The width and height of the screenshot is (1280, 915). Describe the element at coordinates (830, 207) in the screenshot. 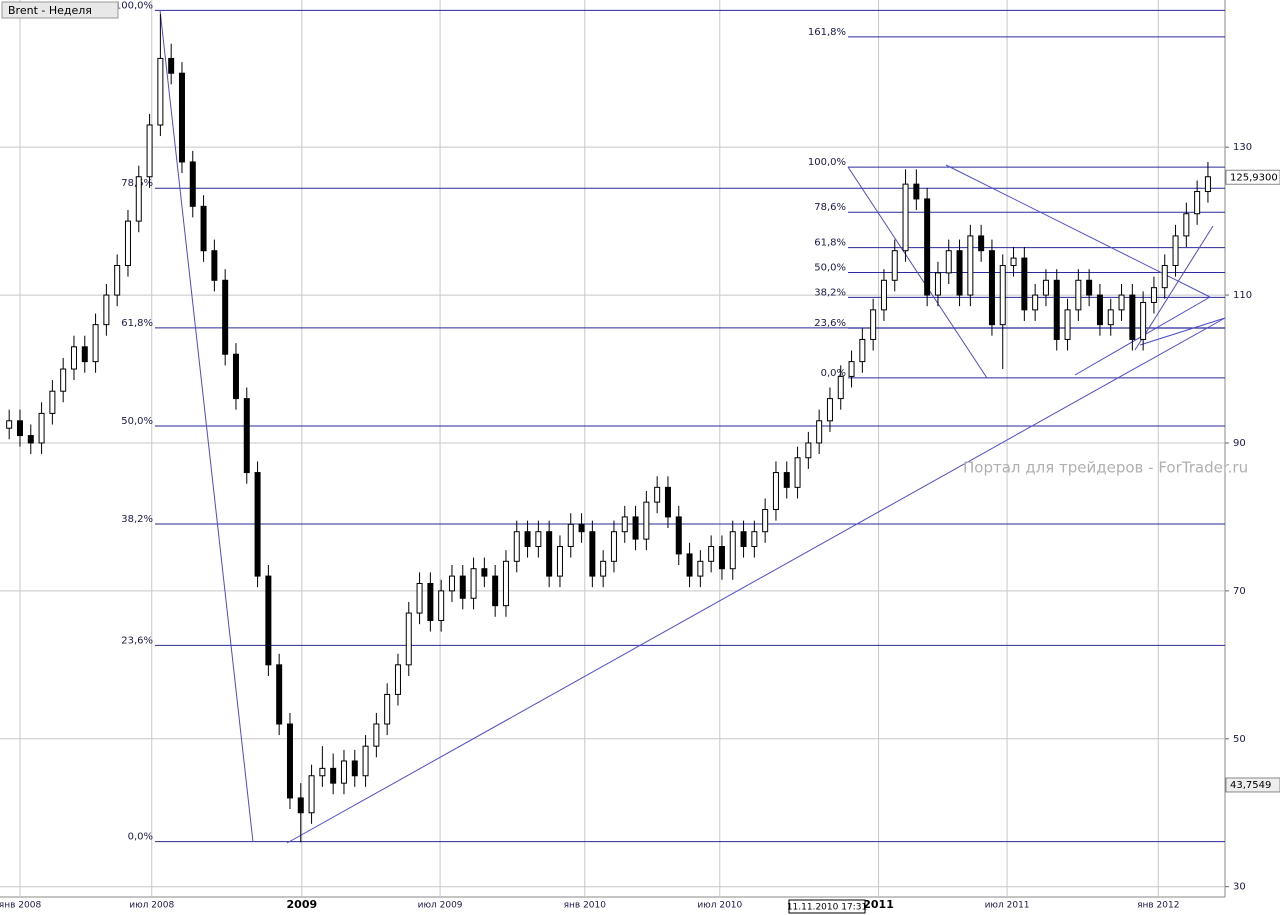

I see `fib-label: 78,6%` at that location.